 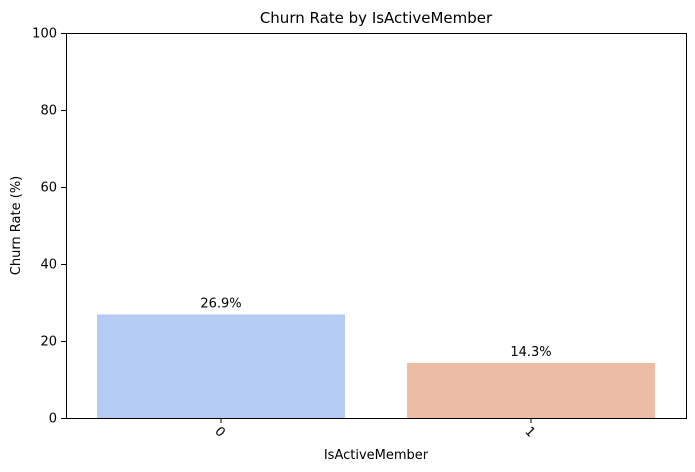 What do you see at coordinates (48, 342) in the screenshot?
I see `y-tick-label: 20` at bounding box center [48, 342].